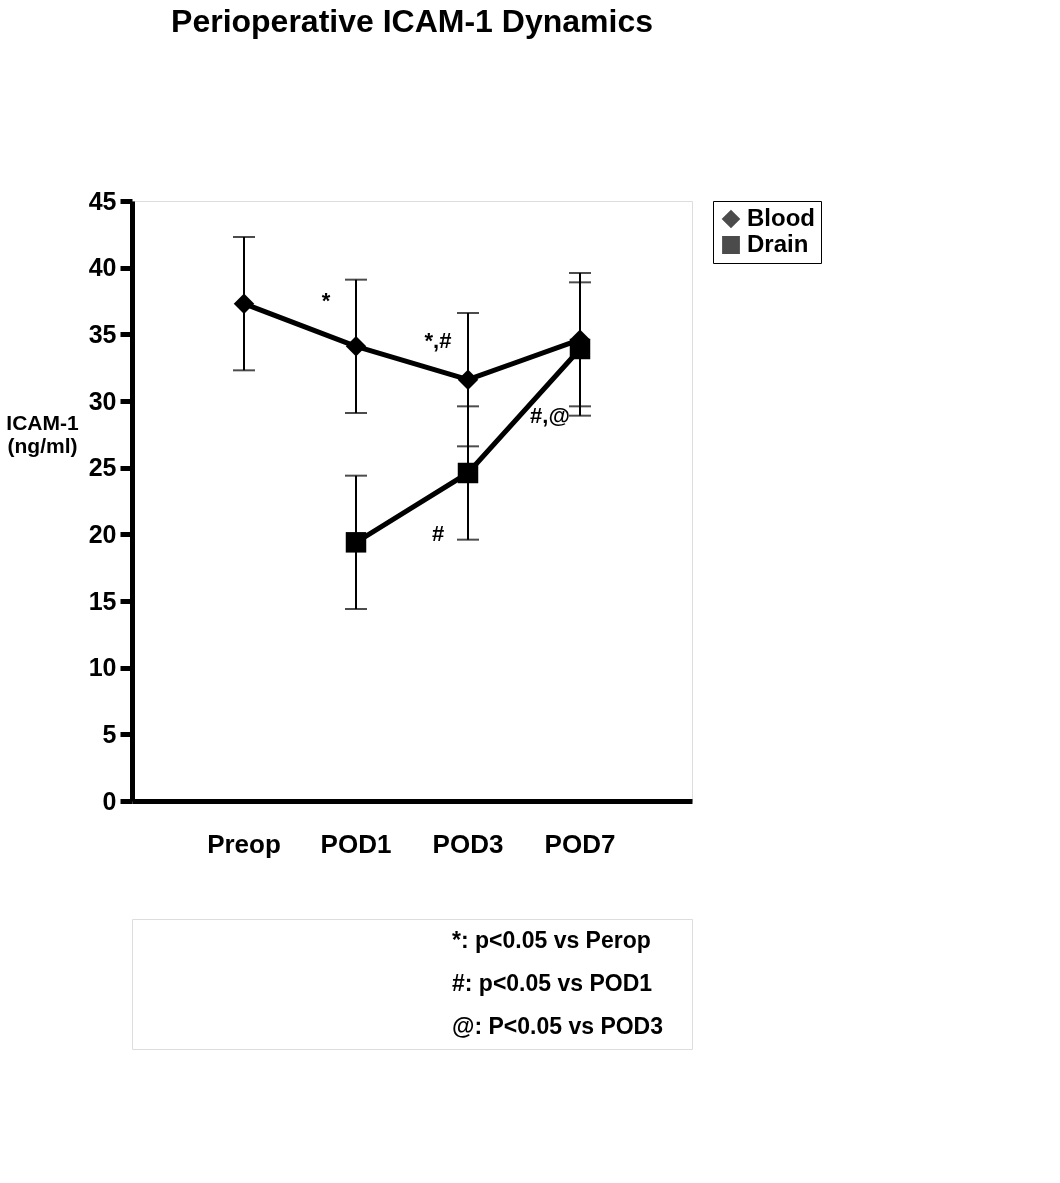 The height and width of the screenshot is (1183, 1060). Describe the element at coordinates (778, 243) in the screenshot. I see `legend-label: Drain` at that location.